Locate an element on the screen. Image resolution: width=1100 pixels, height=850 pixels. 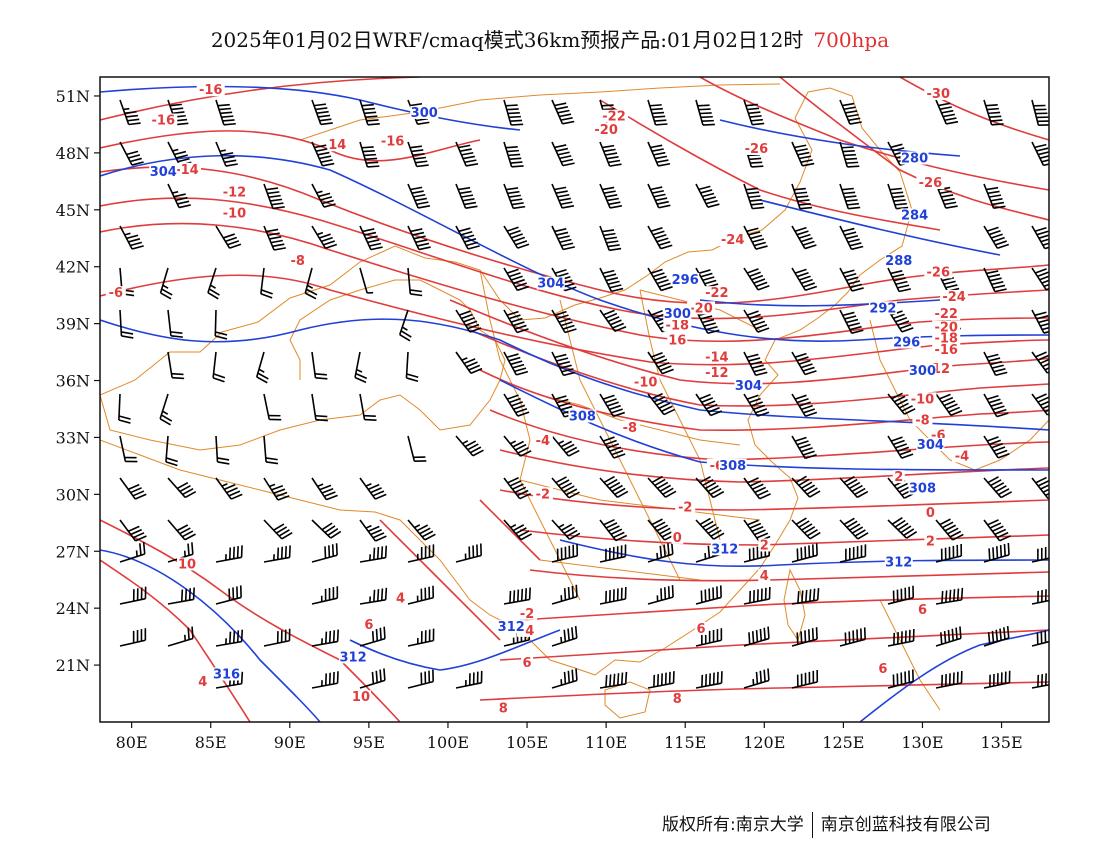
copyright-company: 南京创蓝科技有限公司 is located at coordinates (905, 825).